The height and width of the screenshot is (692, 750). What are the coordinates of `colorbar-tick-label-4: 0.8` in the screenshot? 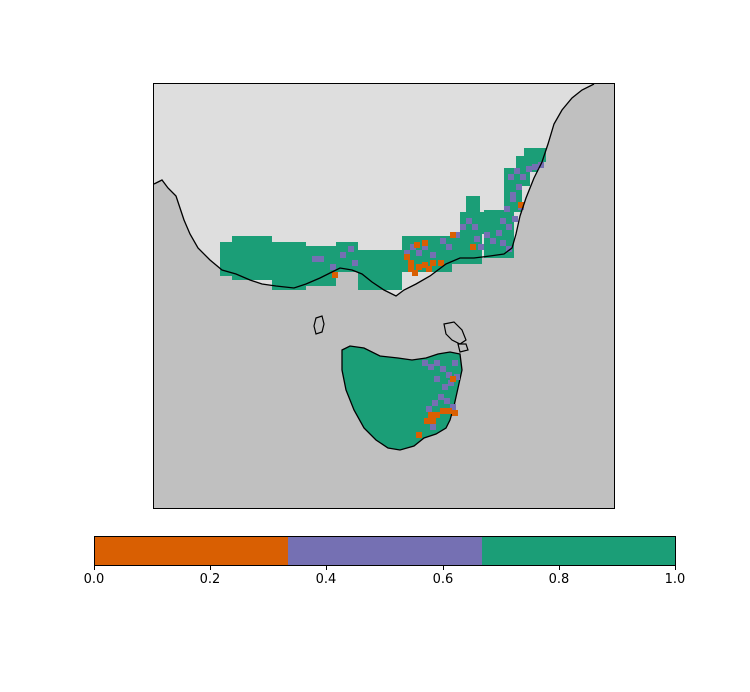 It's located at (559, 579).